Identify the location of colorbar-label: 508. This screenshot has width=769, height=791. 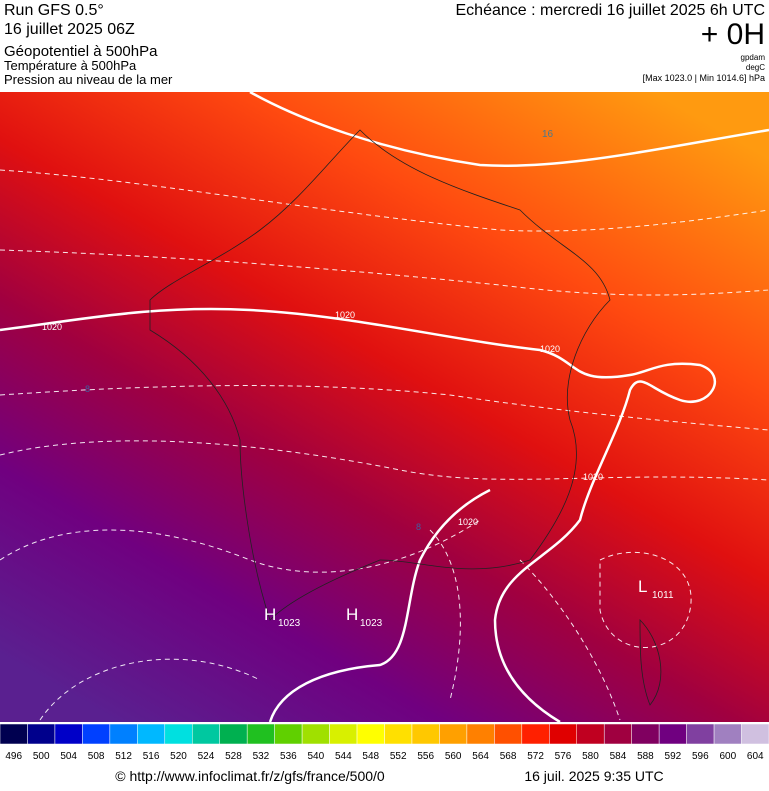
(96, 756).